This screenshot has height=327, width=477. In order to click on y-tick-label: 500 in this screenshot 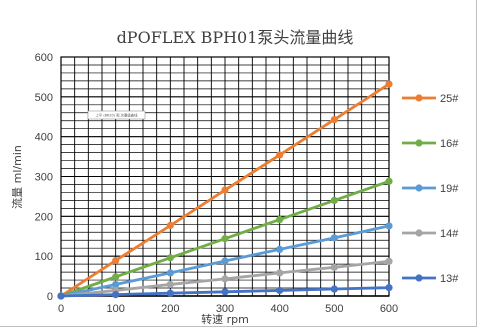, I will do `click(44, 98)`.